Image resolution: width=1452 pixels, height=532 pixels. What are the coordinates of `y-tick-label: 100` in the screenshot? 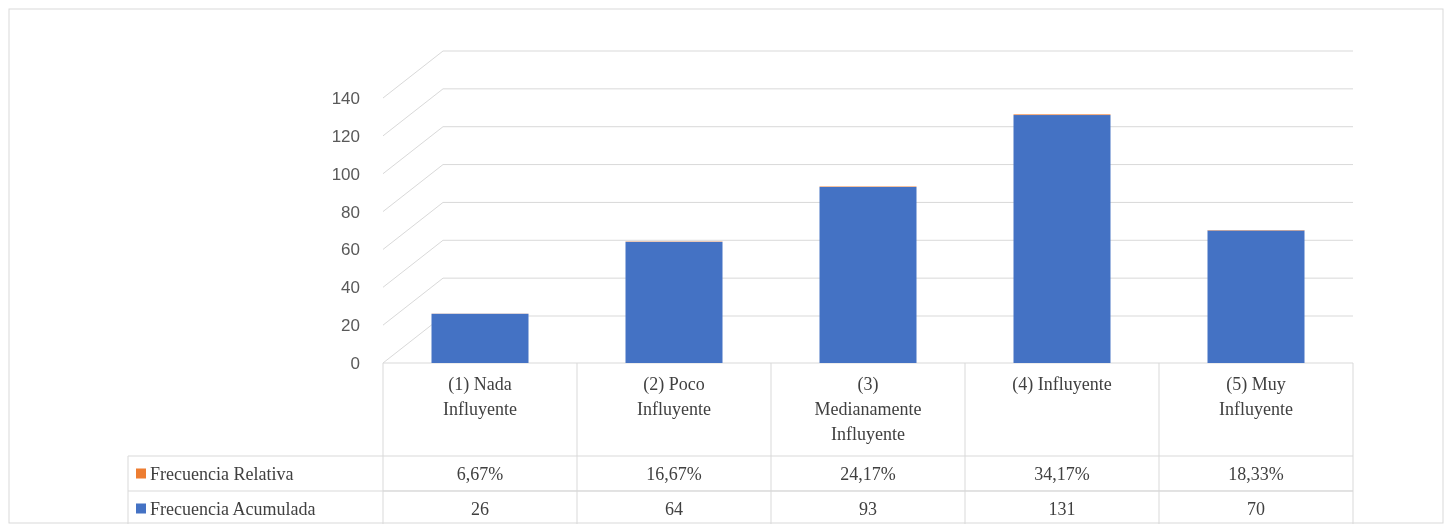 It's located at (345, 174).